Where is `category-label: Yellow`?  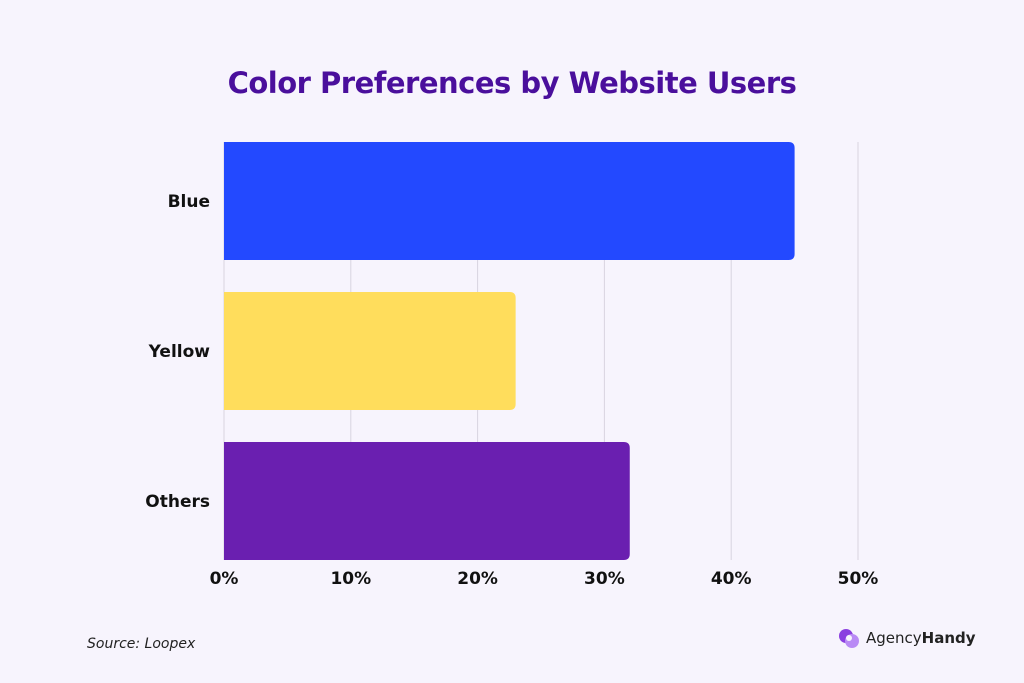 category-label: Yellow is located at coordinates (179, 352).